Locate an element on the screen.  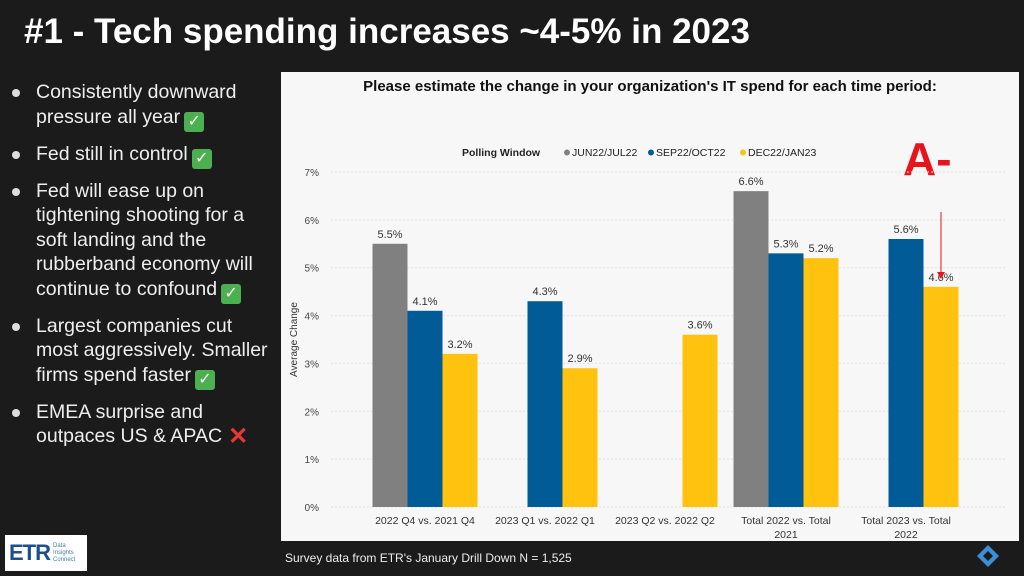
legend-title: Polling Window is located at coordinates (501, 153).